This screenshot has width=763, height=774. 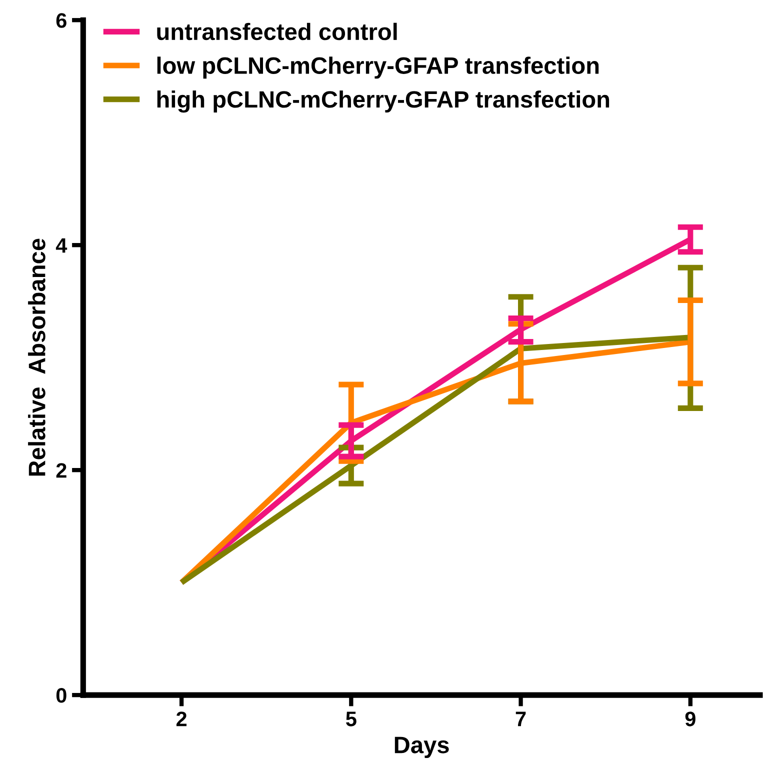 What do you see at coordinates (62, 245) in the screenshot?
I see `y-tick-label: 4` at bounding box center [62, 245].